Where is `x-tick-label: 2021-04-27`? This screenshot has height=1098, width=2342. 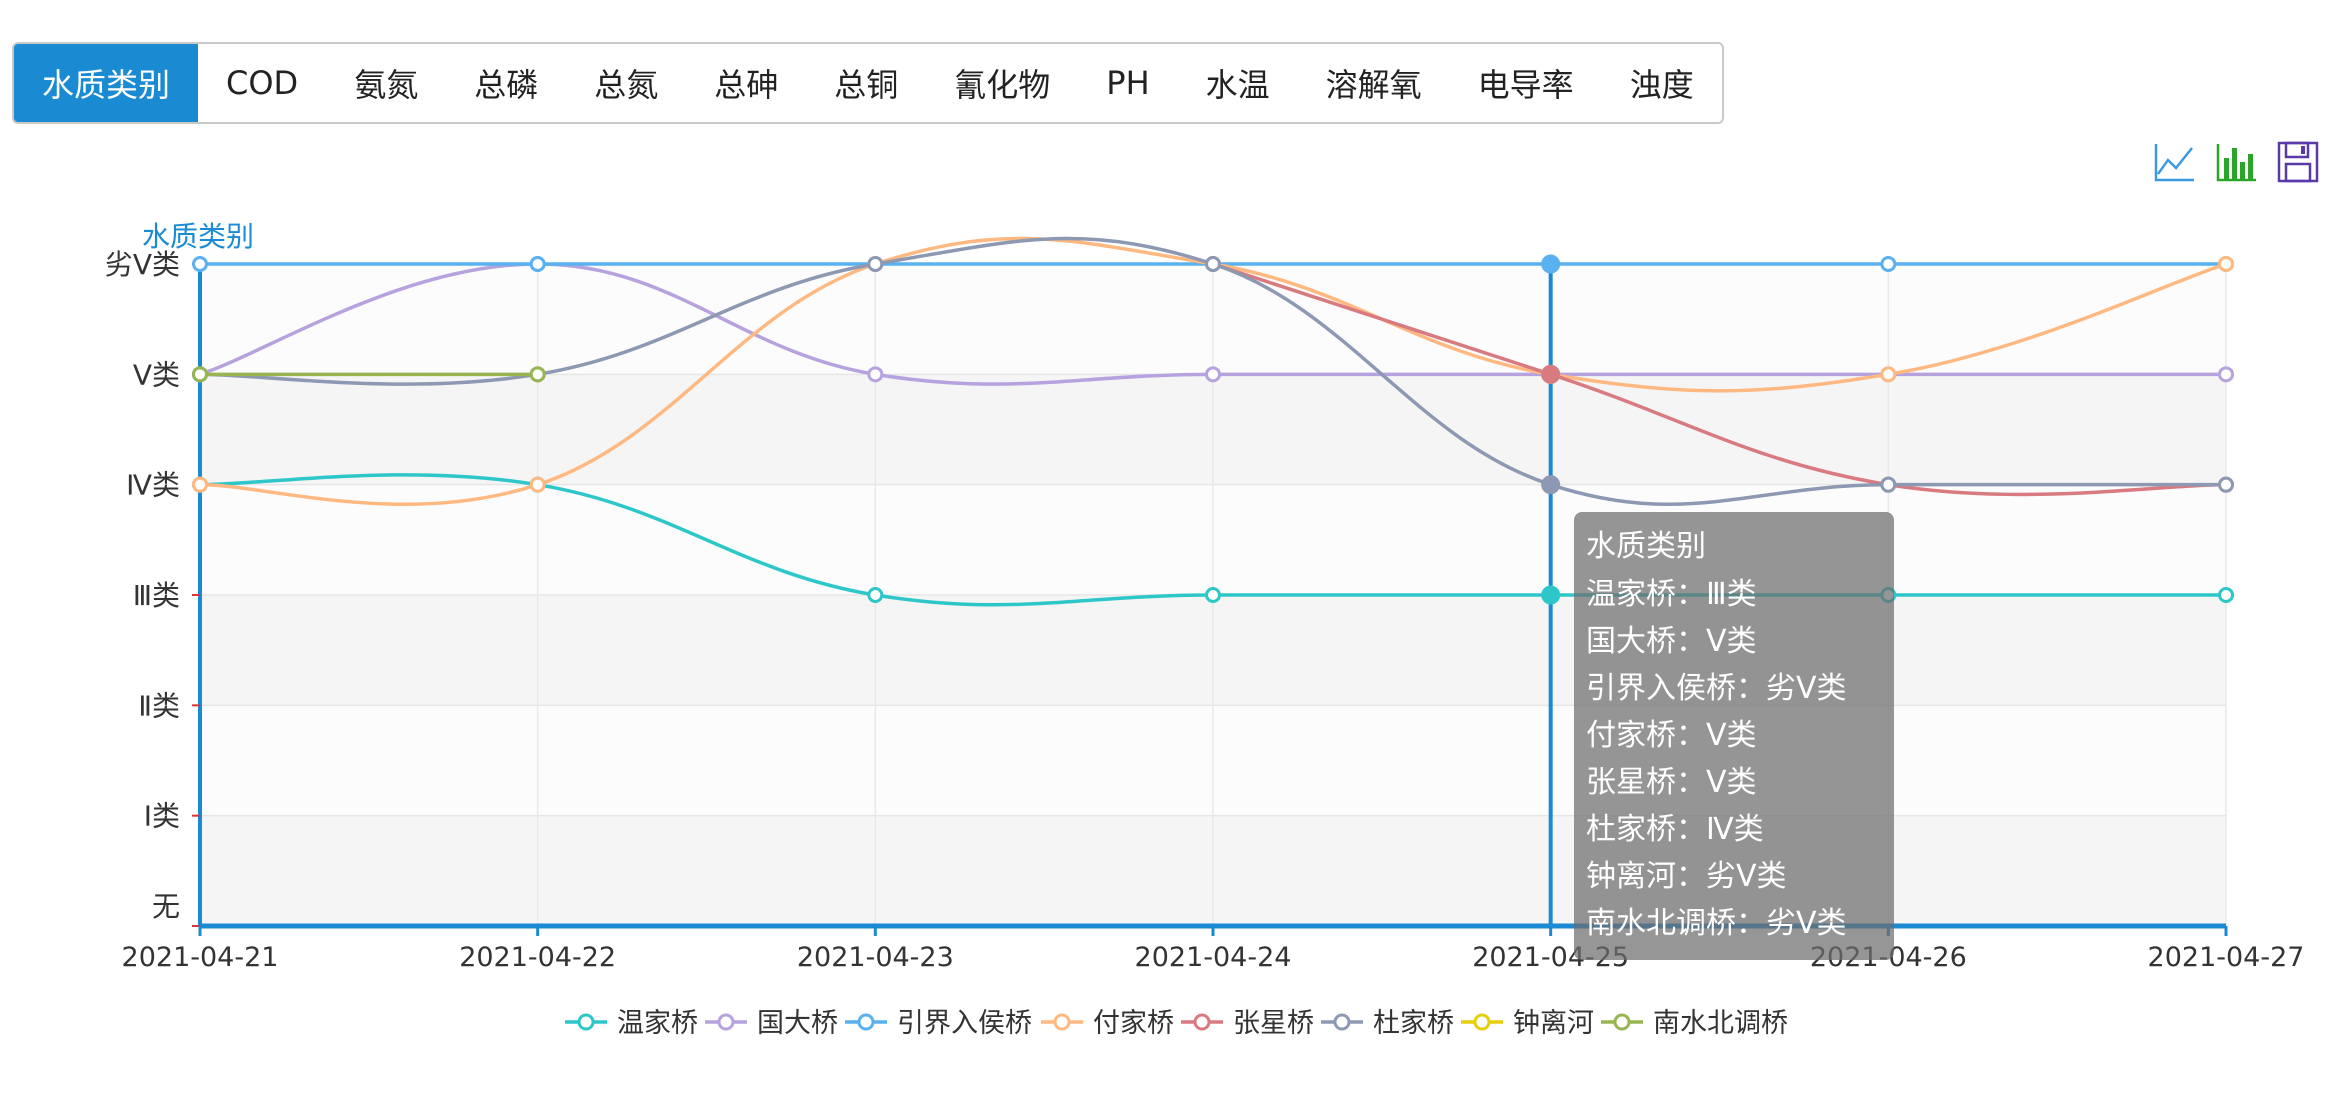 x-tick-label: 2021-04-27 is located at coordinates (2226, 957).